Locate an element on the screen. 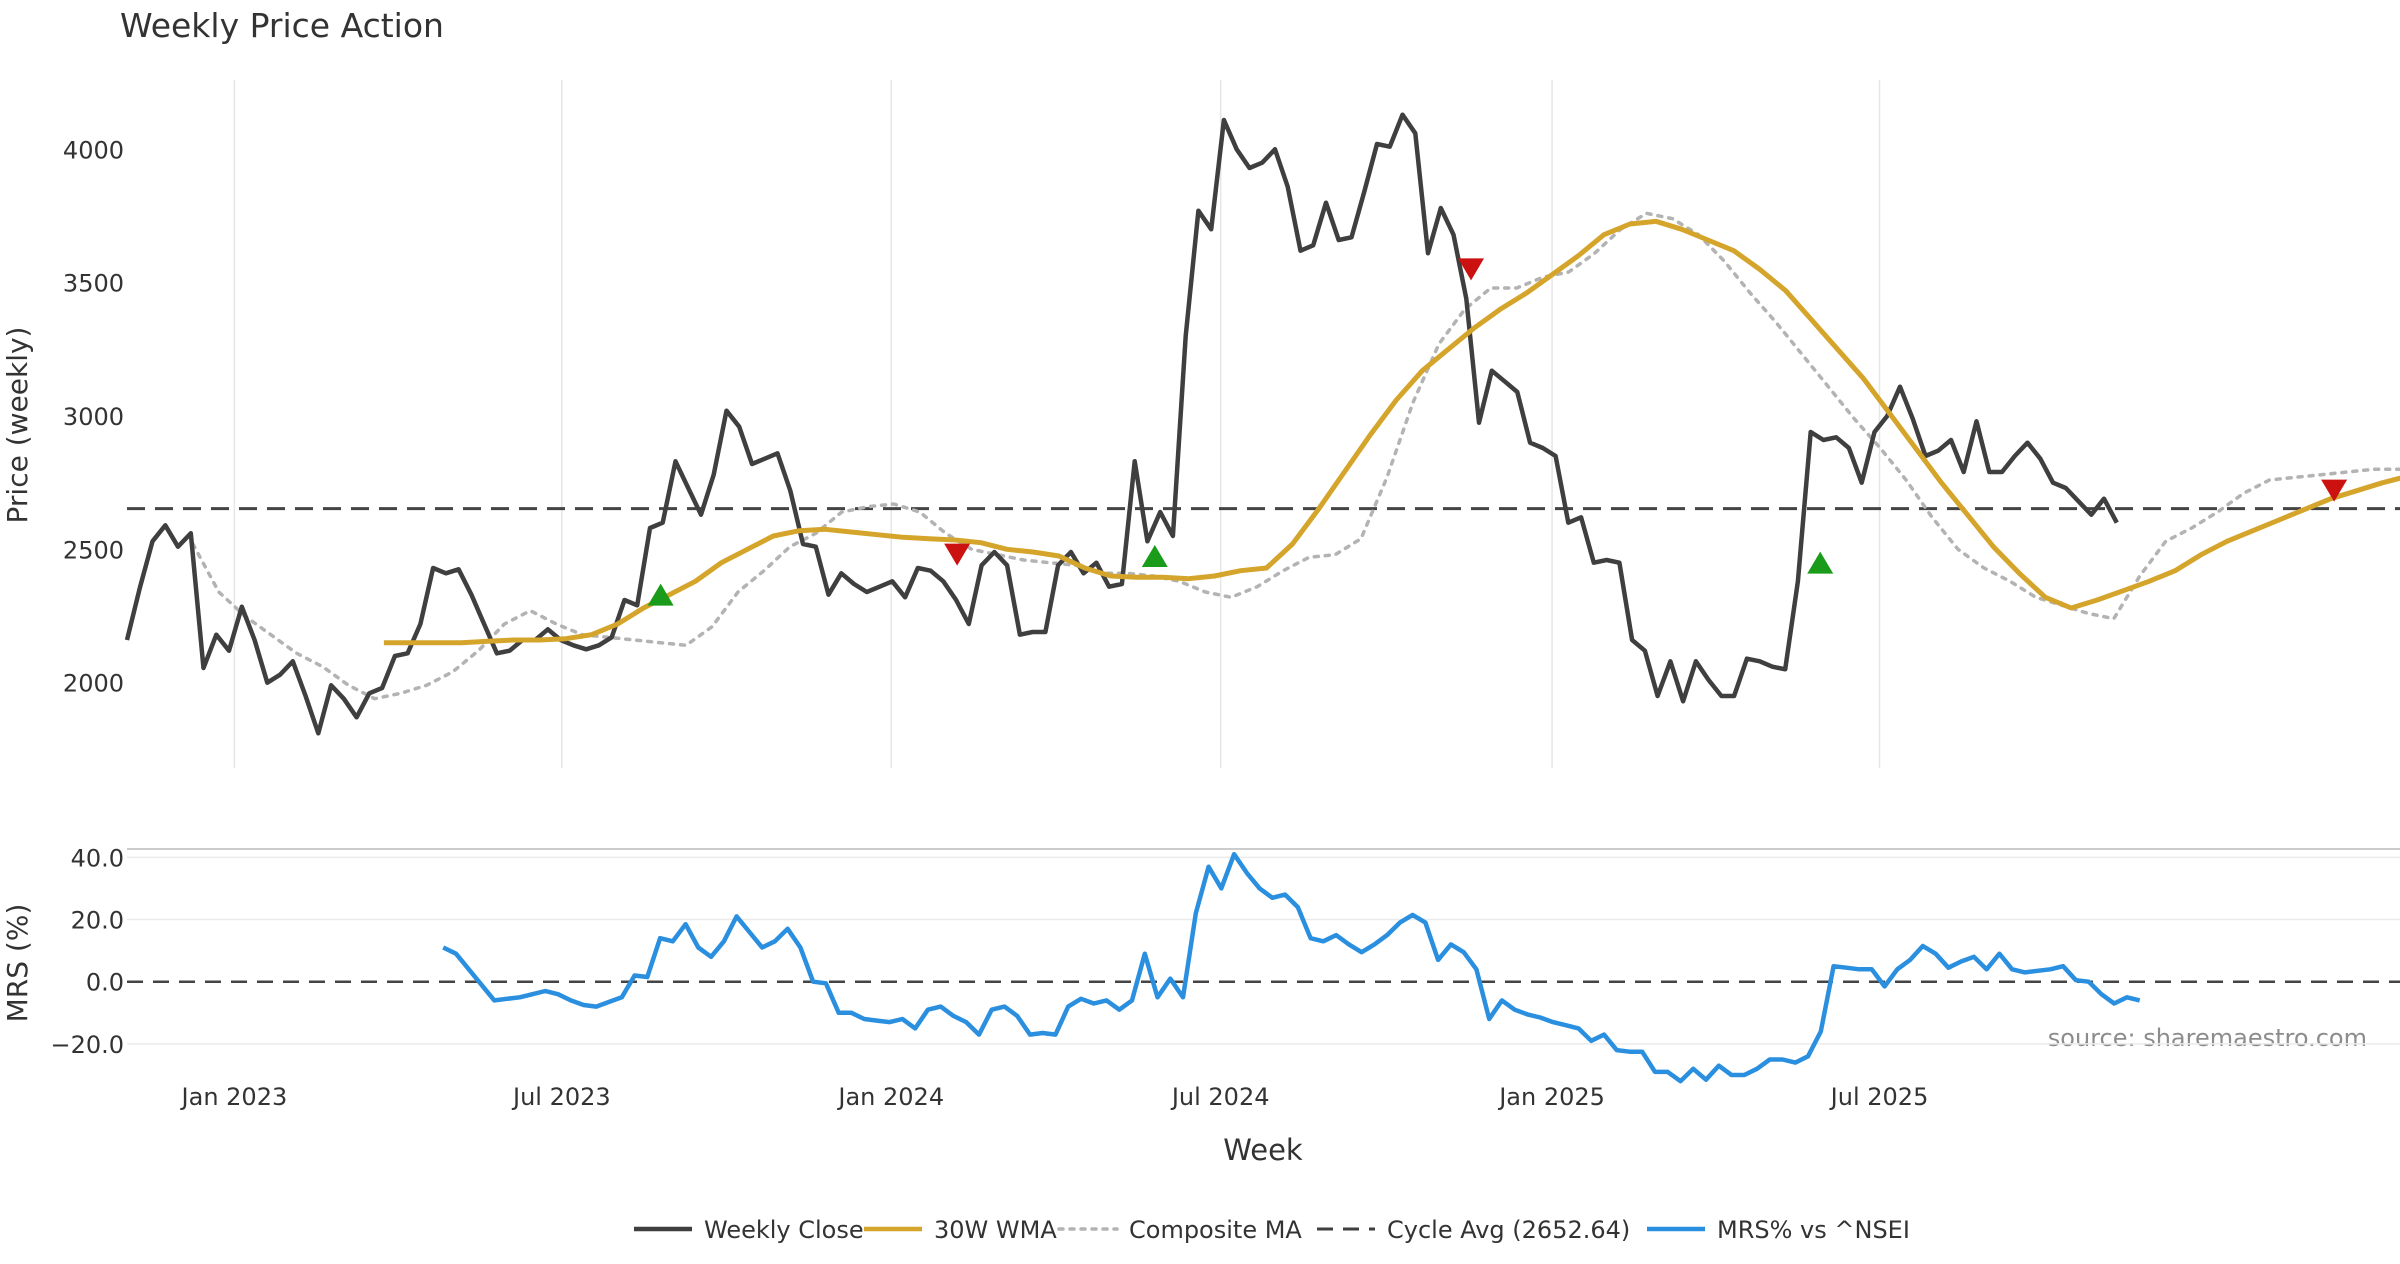  x-tick-label: Jan 2023 is located at coordinates (234, 1097).